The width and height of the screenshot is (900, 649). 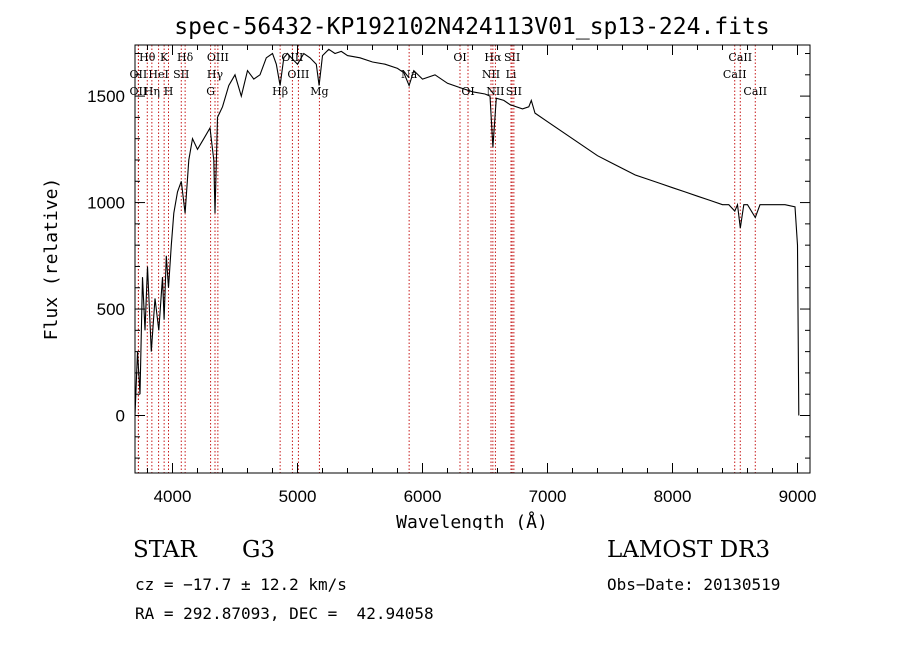 What do you see at coordinates (694, 584) in the screenshot?
I see `observation-date: Obs−Date: 20130519` at bounding box center [694, 584].